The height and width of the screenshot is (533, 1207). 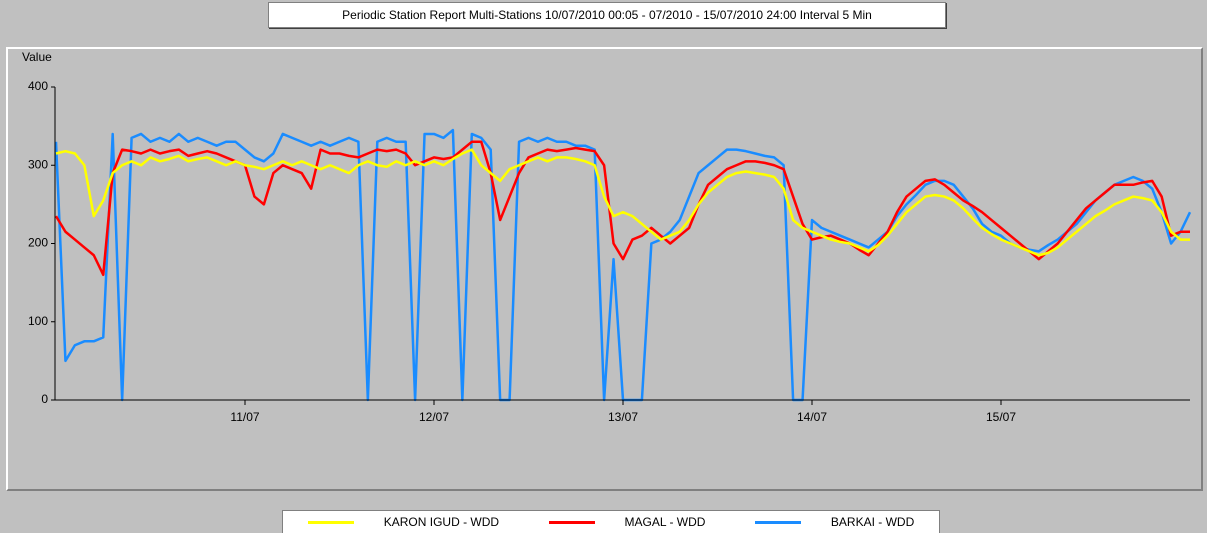 I want to click on y-tick-label: 200, so click(x=38, y=243).